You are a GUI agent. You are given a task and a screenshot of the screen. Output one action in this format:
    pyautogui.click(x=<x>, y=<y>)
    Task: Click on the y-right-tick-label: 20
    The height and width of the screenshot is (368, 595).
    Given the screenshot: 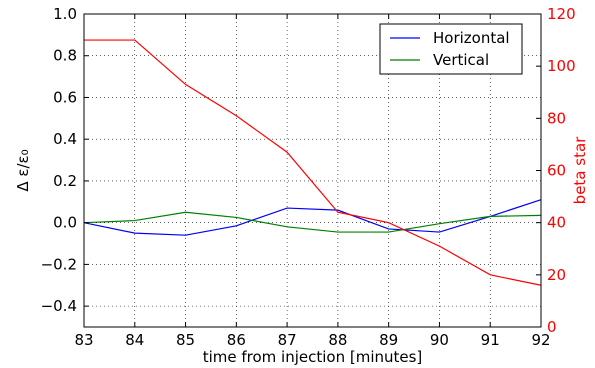 What is the action you would take?
    pyautogui.click(x=556, y=275)
    